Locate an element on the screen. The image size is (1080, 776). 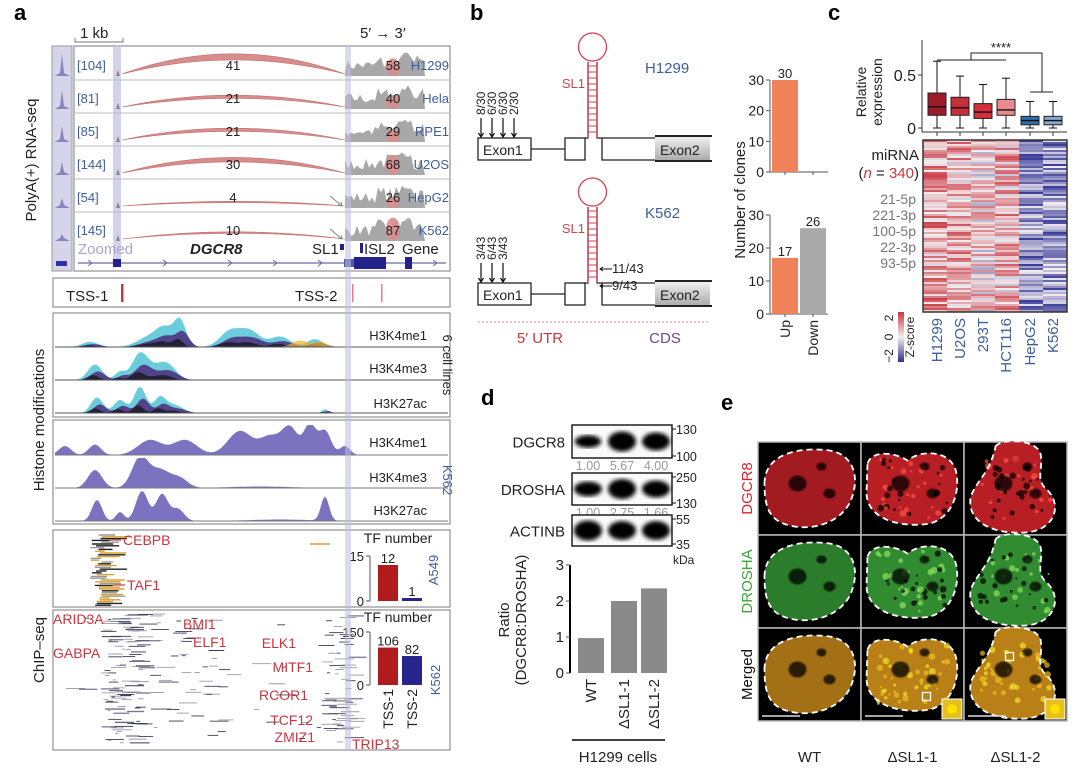
x-tick-label: Up is located at coordinates (785, 329).